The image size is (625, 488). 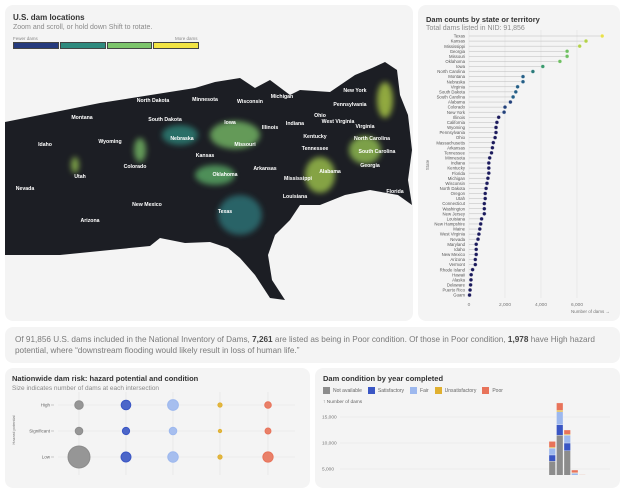 What do you see at coordinates (245, 145) in the screenshot?
I see `state-label: Missouri` at bounding box center [245, 145].